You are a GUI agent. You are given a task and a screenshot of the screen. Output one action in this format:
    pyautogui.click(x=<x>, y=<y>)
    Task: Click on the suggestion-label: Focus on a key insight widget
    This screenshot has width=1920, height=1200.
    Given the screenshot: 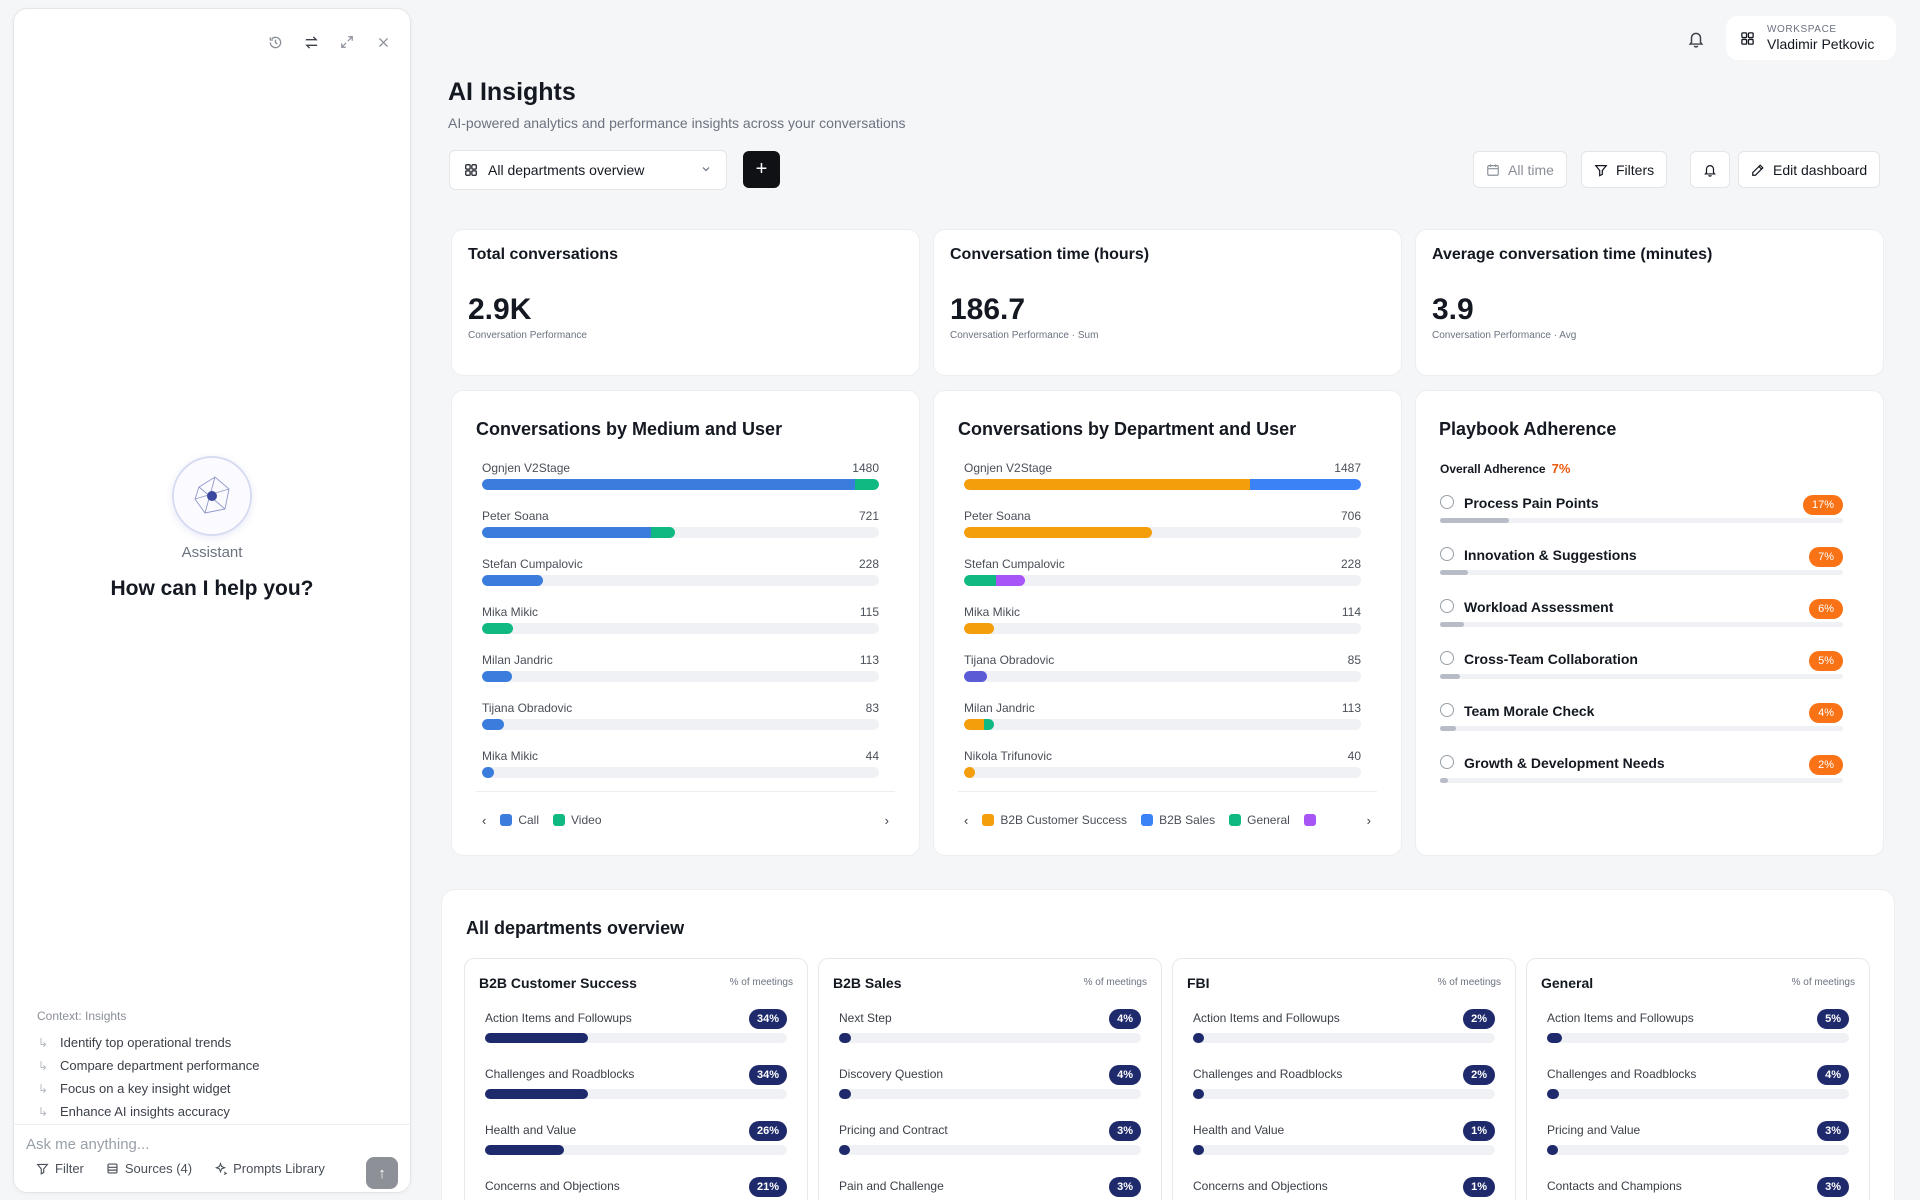 What is the action you would take?
    pyautogui.click(x=145, y=1088)
    